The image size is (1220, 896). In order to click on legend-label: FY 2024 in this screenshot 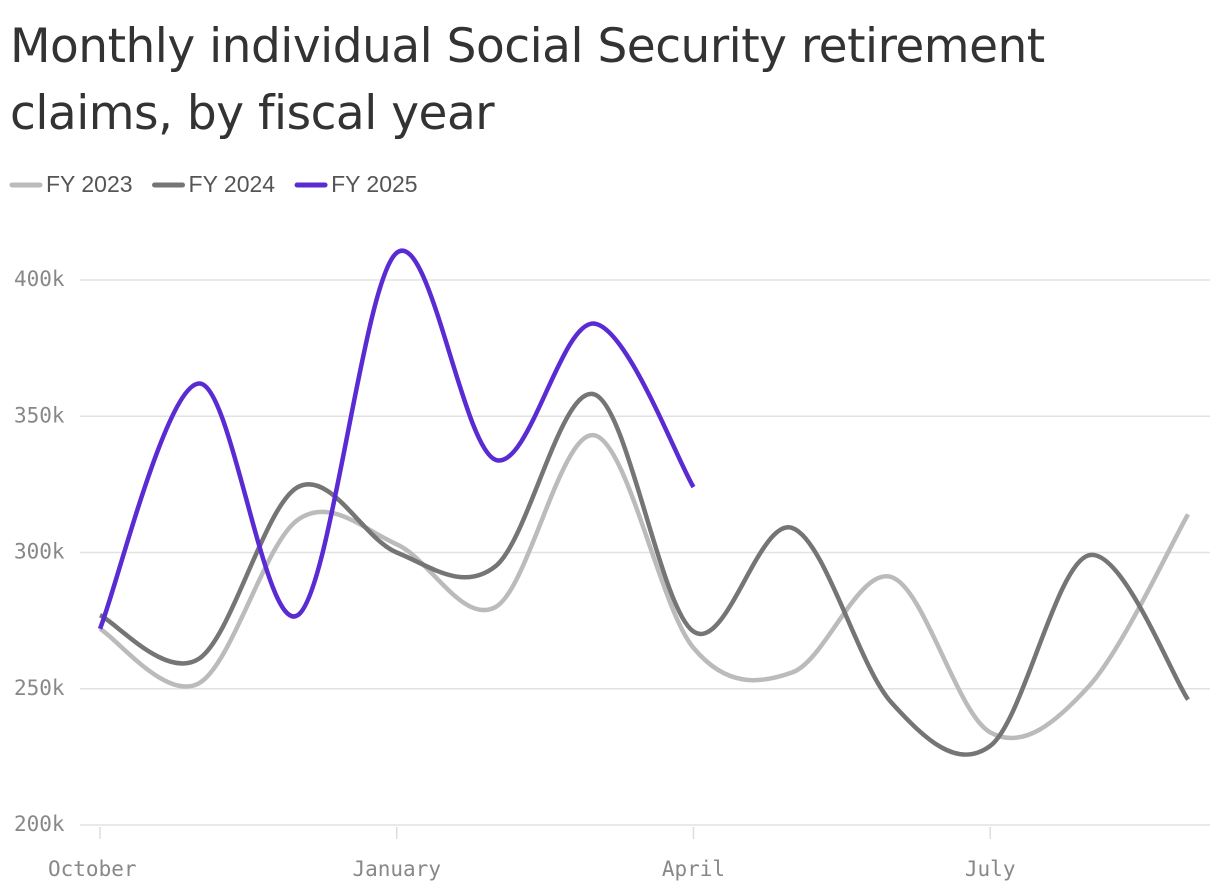, I will do `click(232, 184)`.